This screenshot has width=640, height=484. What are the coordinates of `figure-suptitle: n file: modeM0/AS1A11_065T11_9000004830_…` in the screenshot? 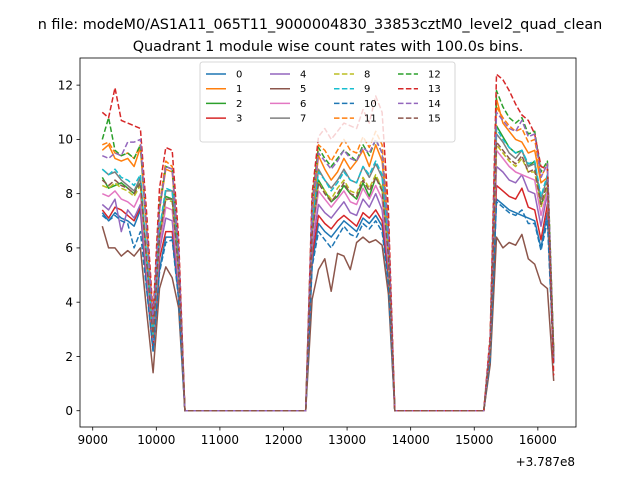 It's located at (320, 25).